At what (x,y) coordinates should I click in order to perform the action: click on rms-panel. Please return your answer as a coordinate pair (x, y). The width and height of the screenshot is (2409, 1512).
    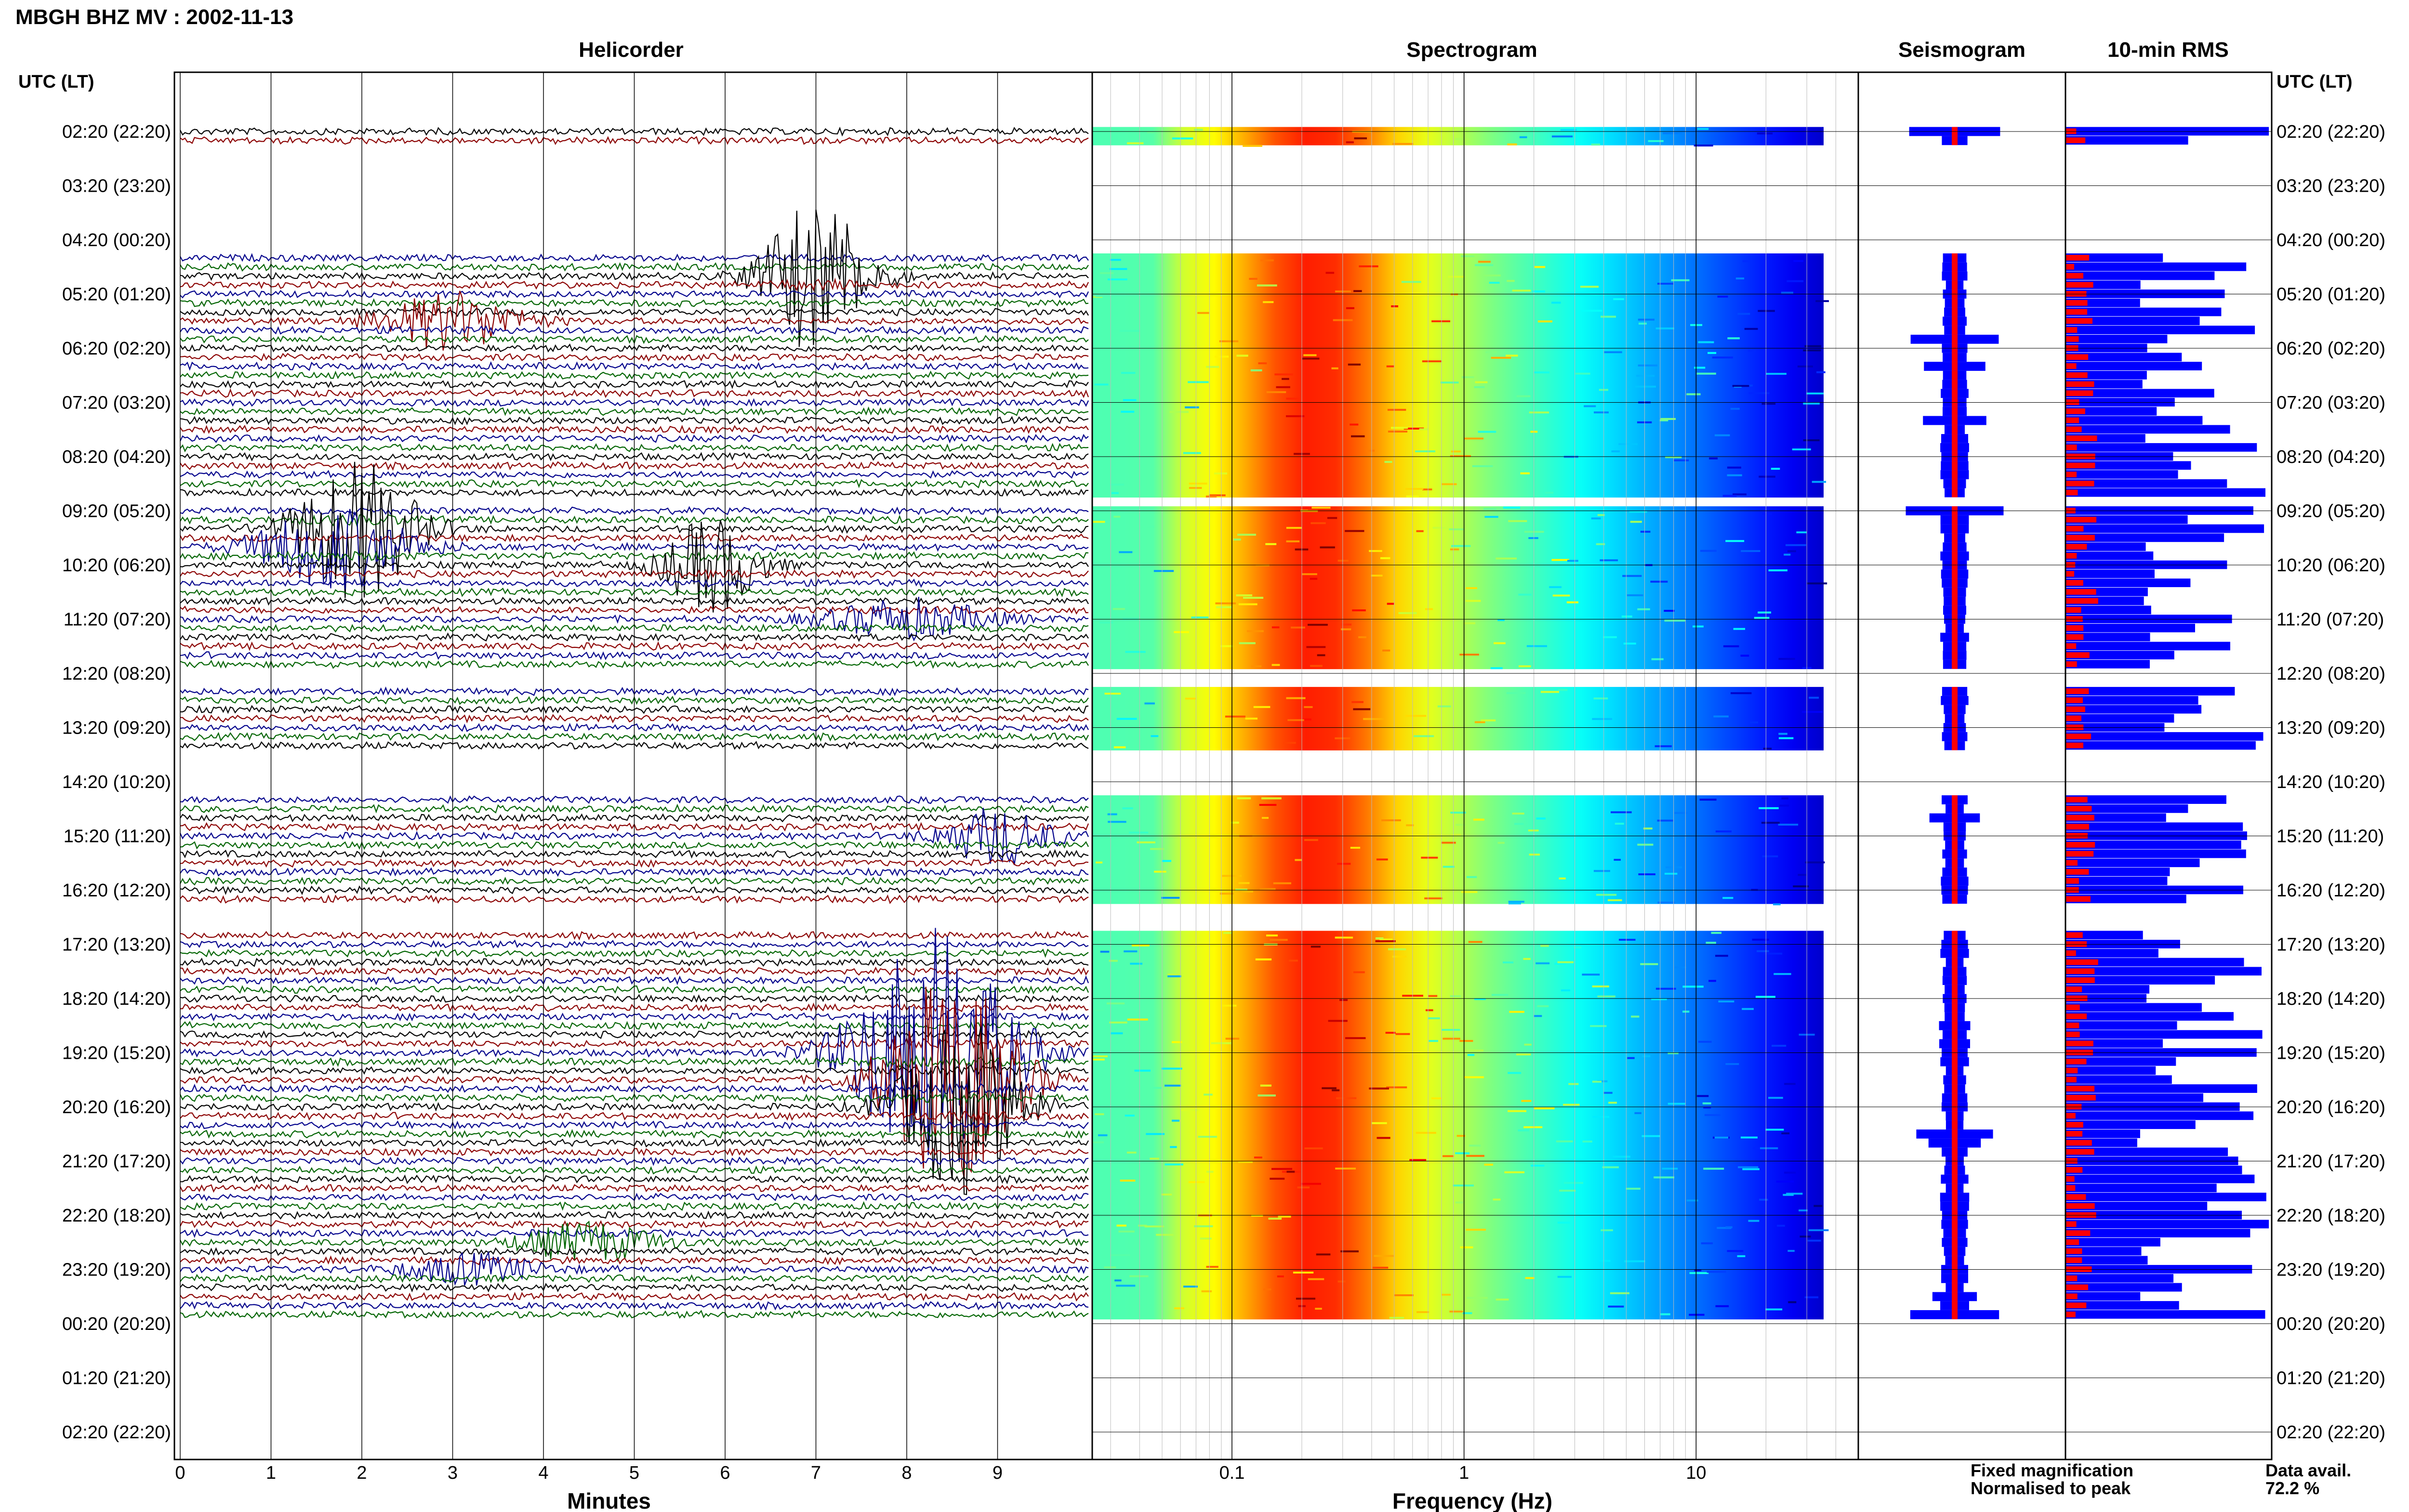
    Looking at the image, I should click on (2167, 723).